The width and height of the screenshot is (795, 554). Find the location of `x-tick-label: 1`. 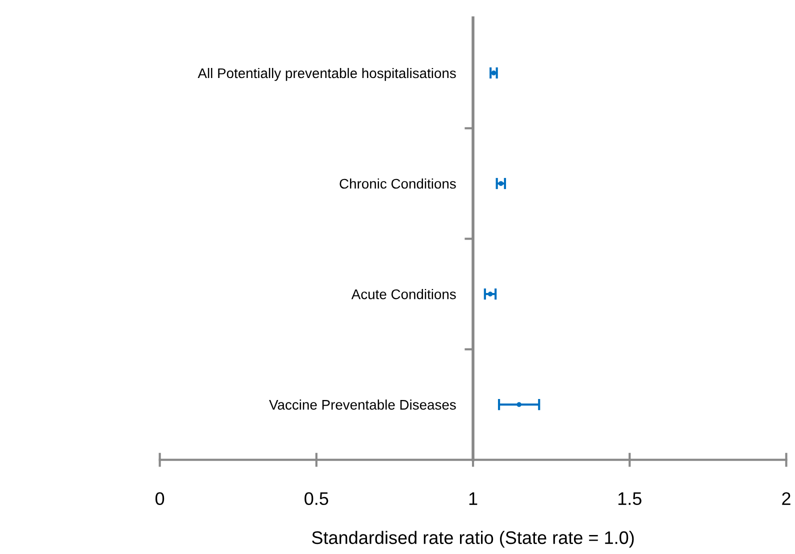

x-tick-label: 1 is located at coordinates (473, 498).